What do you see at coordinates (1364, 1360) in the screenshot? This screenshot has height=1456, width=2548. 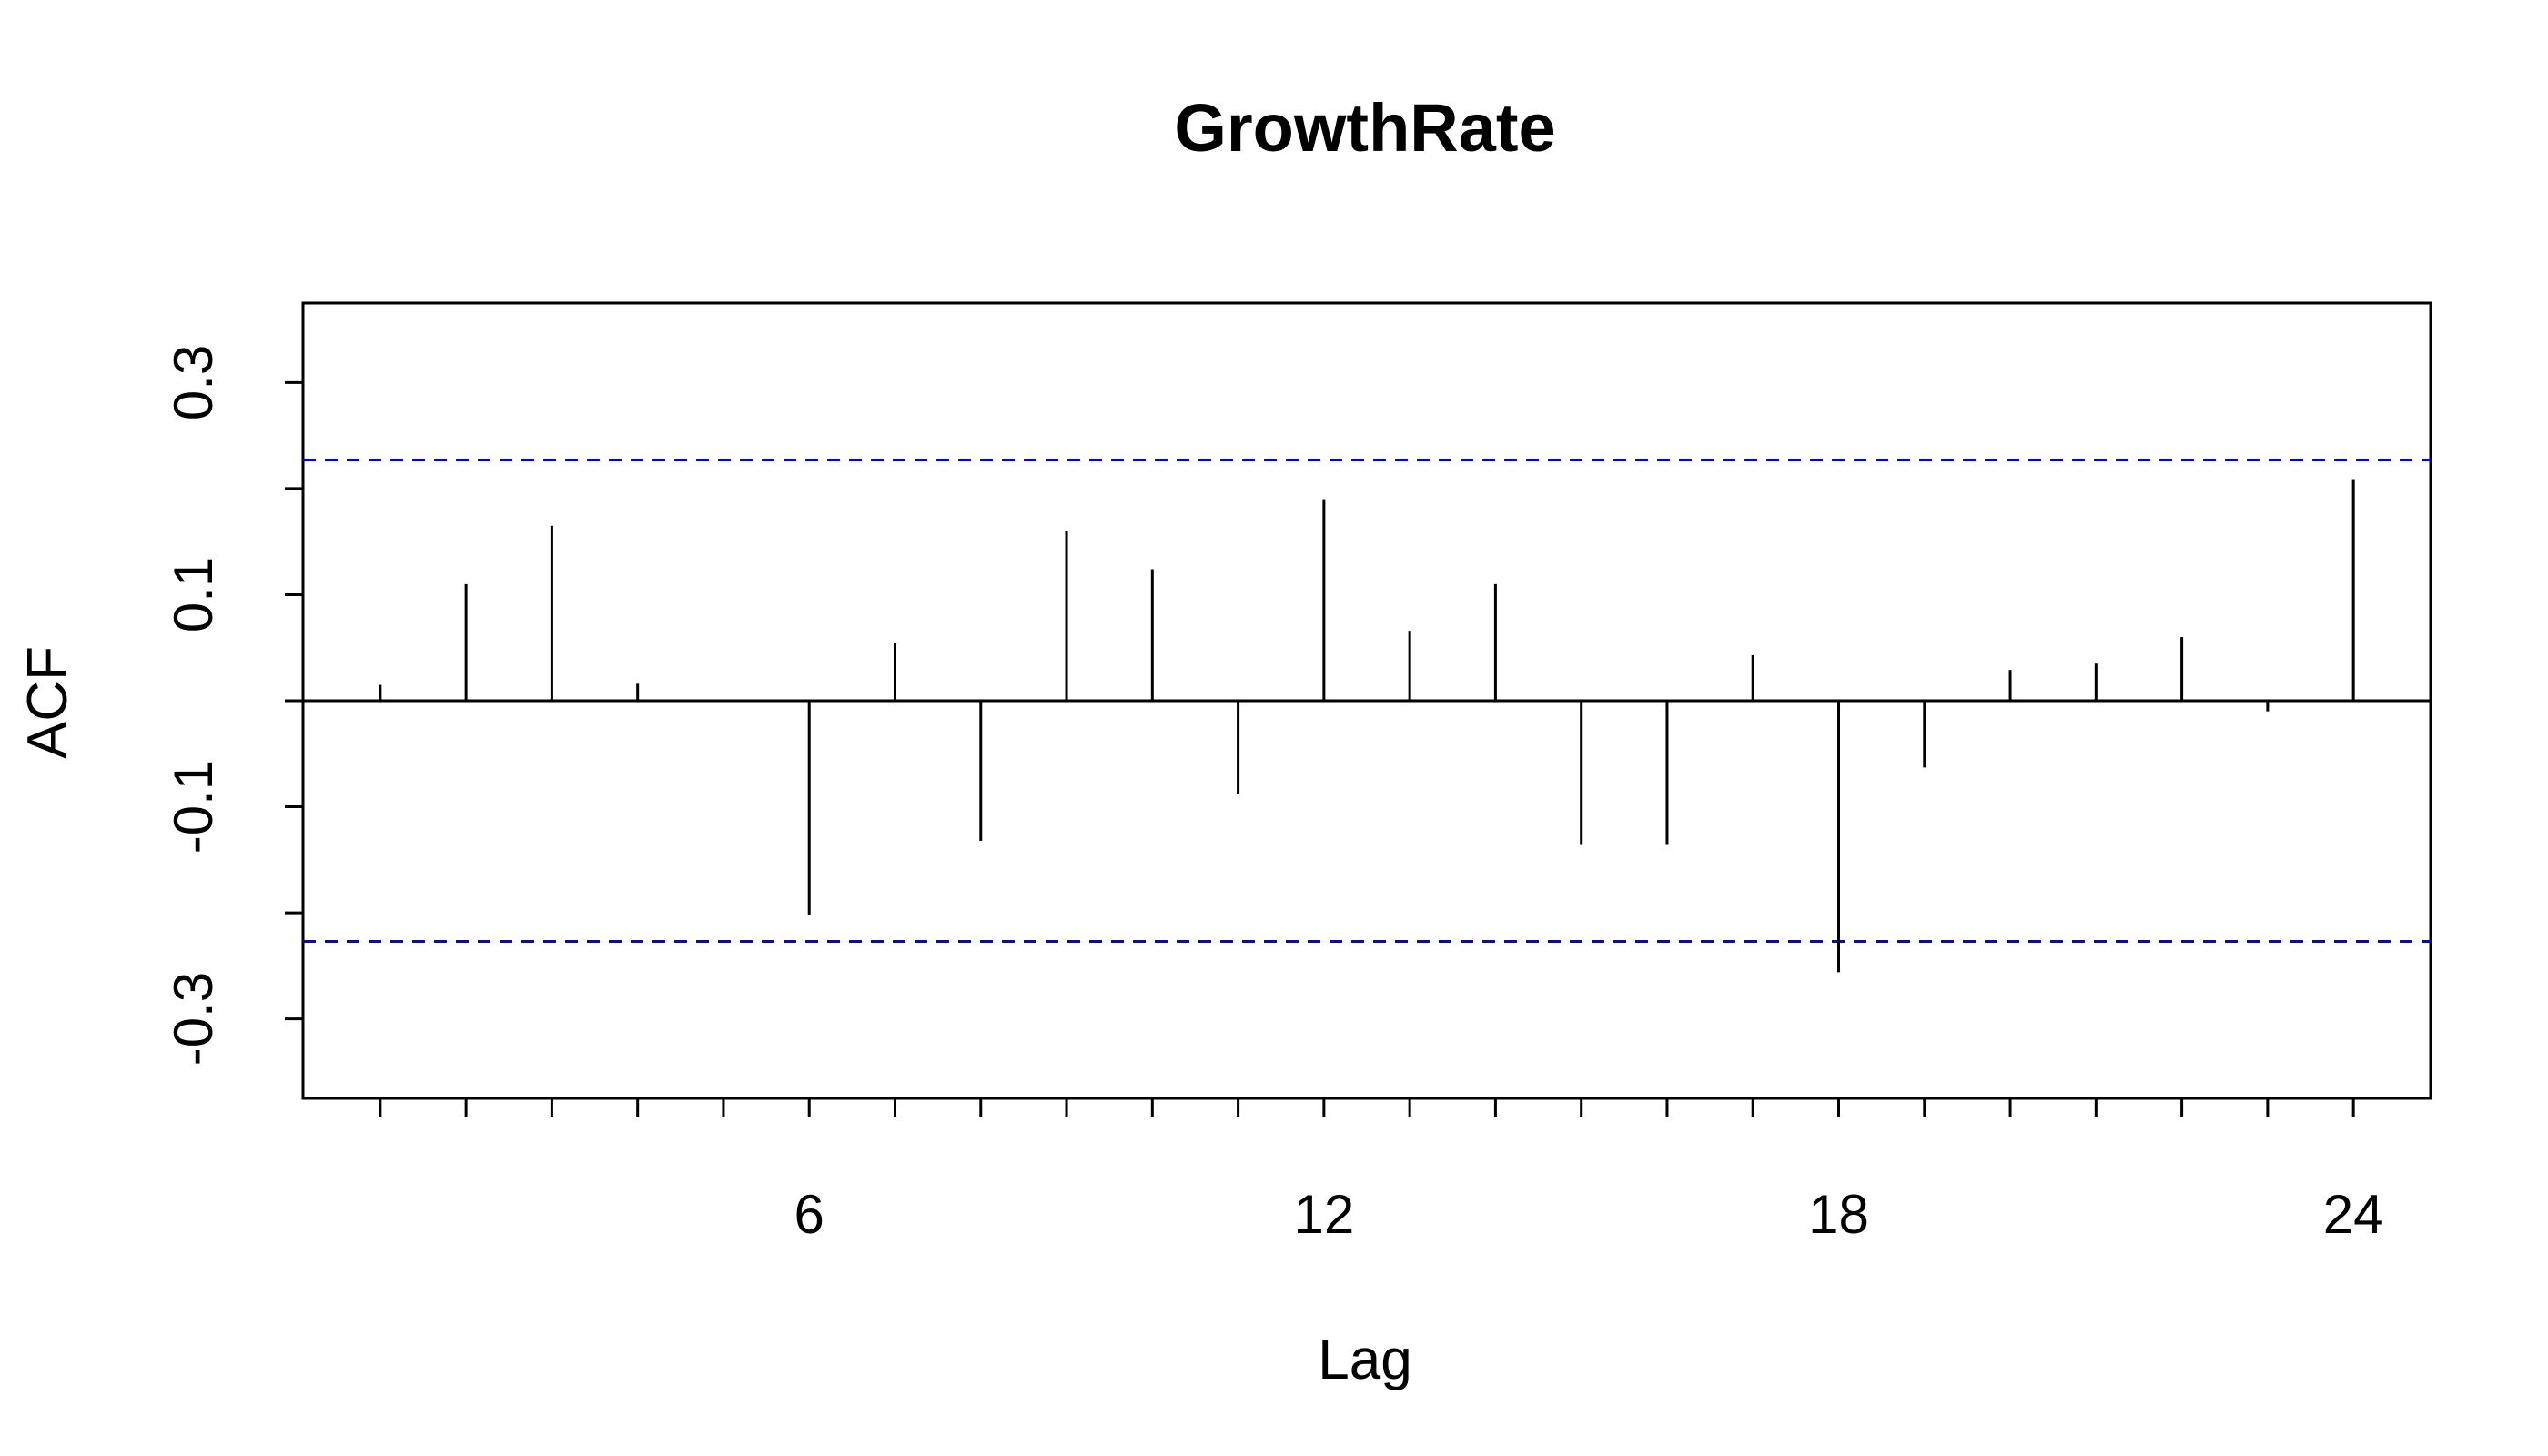 I see `x-axis-label: Lag` at bounding box center [1364, 1360].